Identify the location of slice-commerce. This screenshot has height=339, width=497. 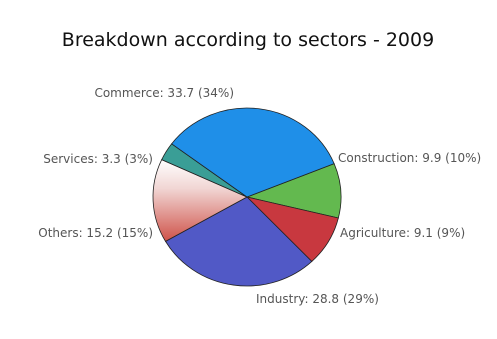
(253, 152).